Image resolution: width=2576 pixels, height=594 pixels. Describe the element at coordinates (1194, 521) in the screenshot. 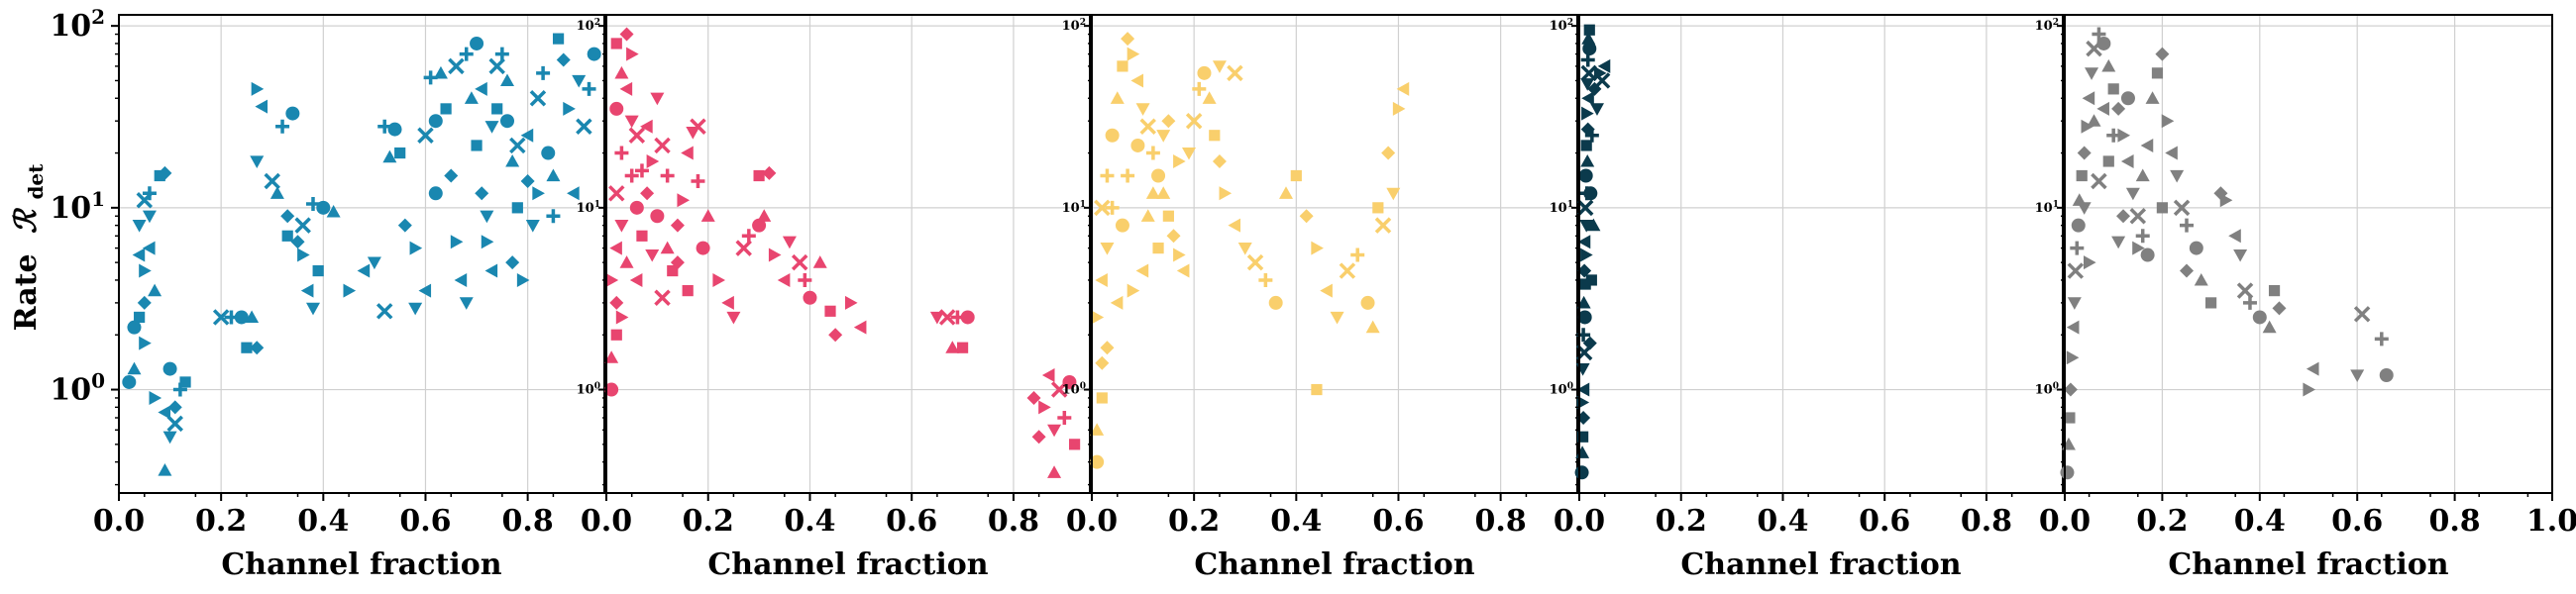

I see `x-tick-label: 0.2` at that location.